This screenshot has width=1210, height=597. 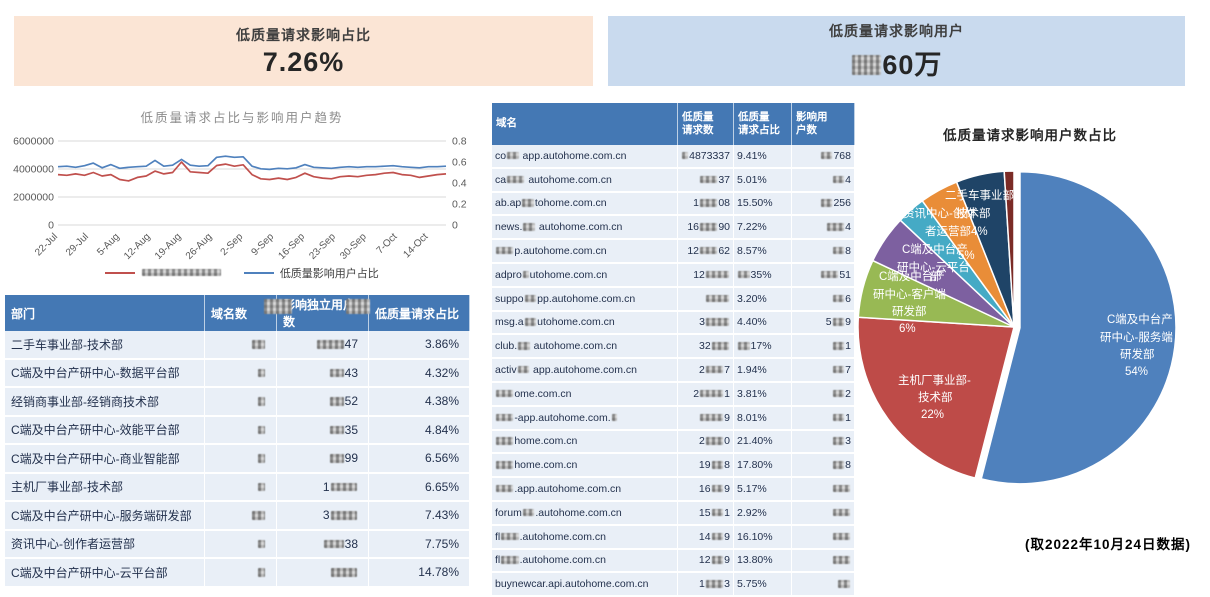 I want to click on column-header: 低质量 请求占比, so click(x=763, y=124).